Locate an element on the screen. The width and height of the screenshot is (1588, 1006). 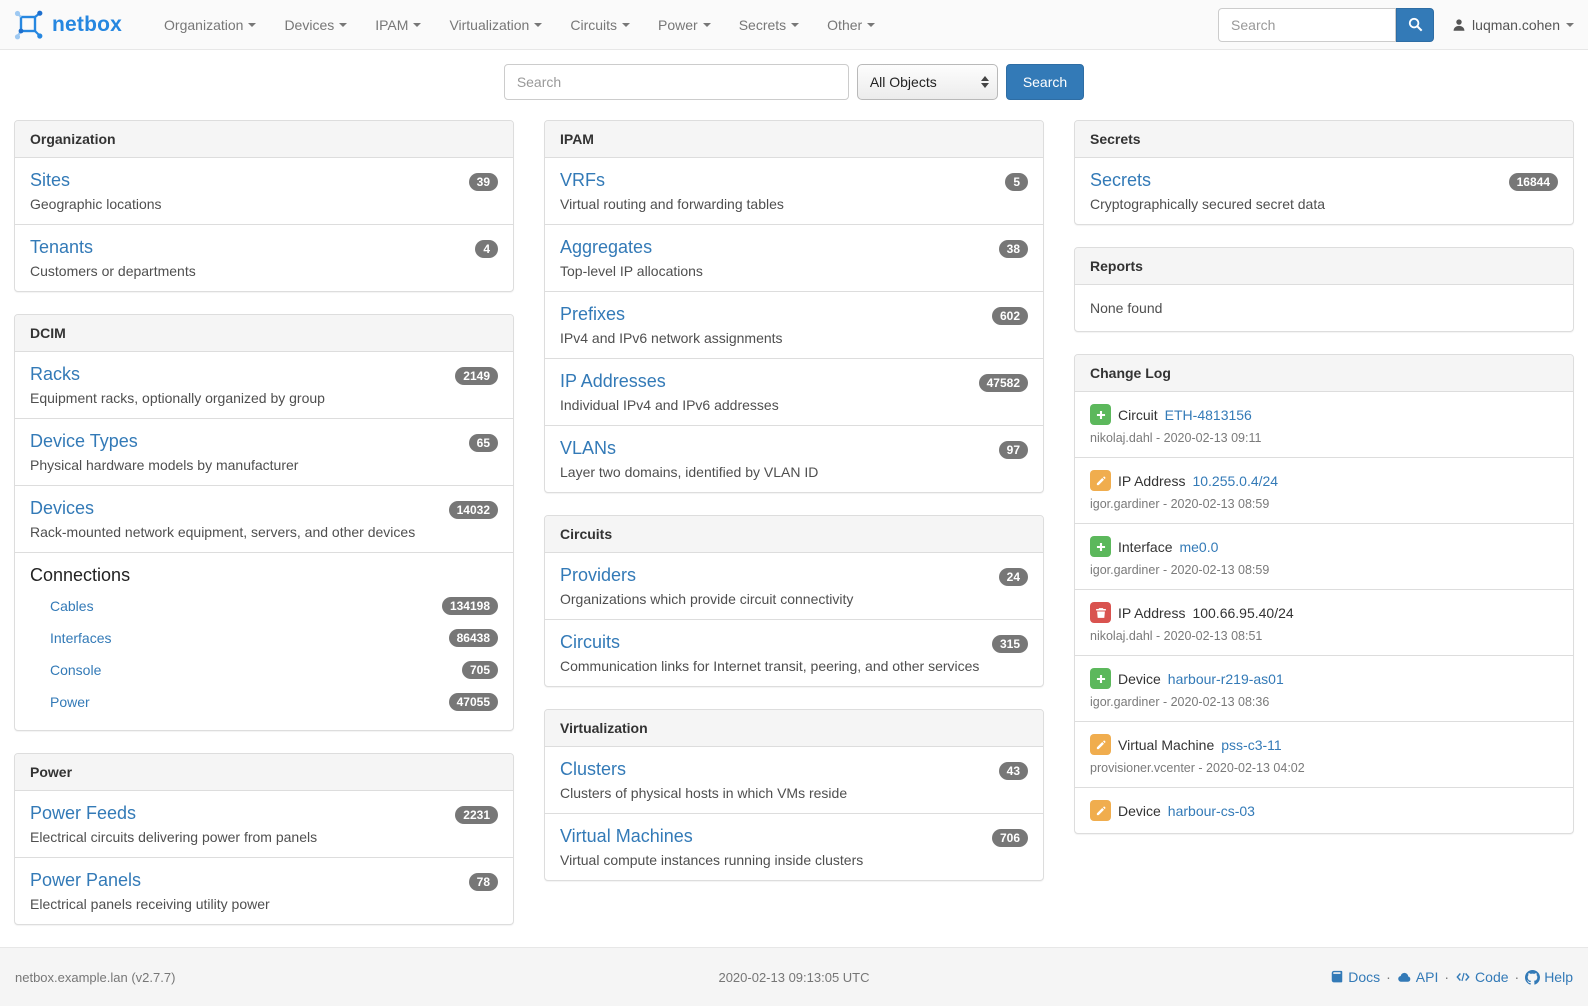
link-vrfs: VRFs is located at coordinates (582, 180).